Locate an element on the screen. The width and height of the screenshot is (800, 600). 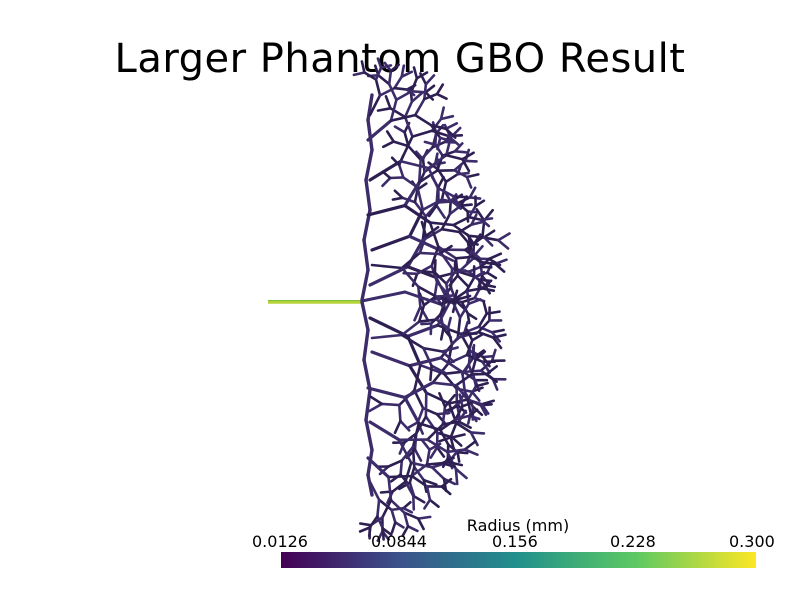
colorbar-title: Radius (mm) is located at coordinates (518, 525).